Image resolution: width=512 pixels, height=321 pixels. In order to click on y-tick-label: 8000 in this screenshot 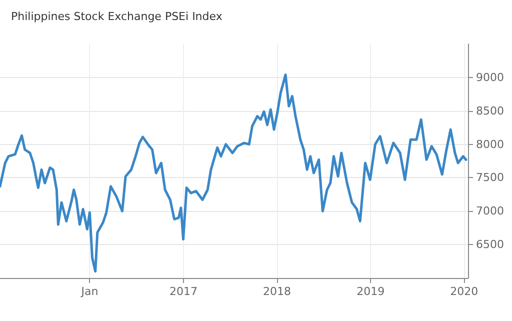, I will do `click(490, 144)`.